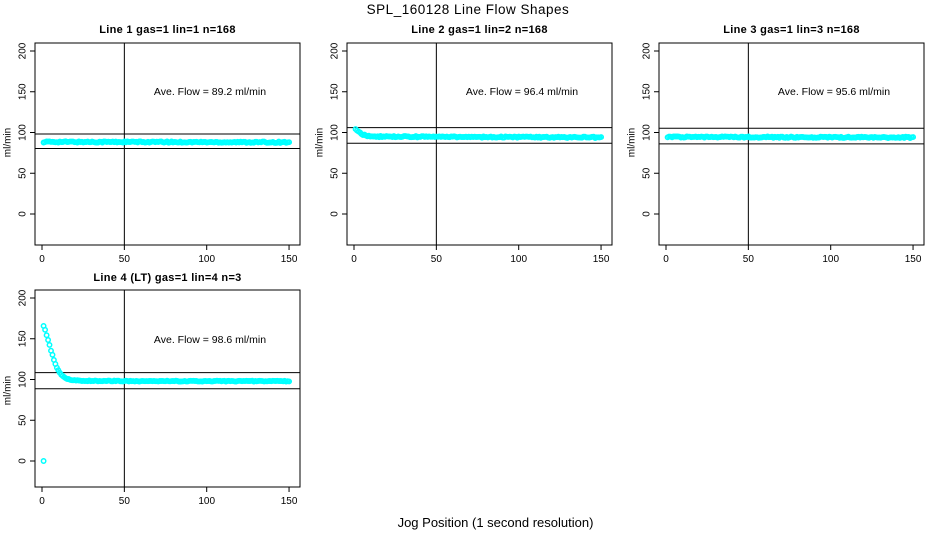 The width and height of the screenshot is (936, 540). Describe the element at coordinates (167, 30) in the screenshot. I see `panel-title: Line 1 gas=1 lin=1 n=168` at that location.